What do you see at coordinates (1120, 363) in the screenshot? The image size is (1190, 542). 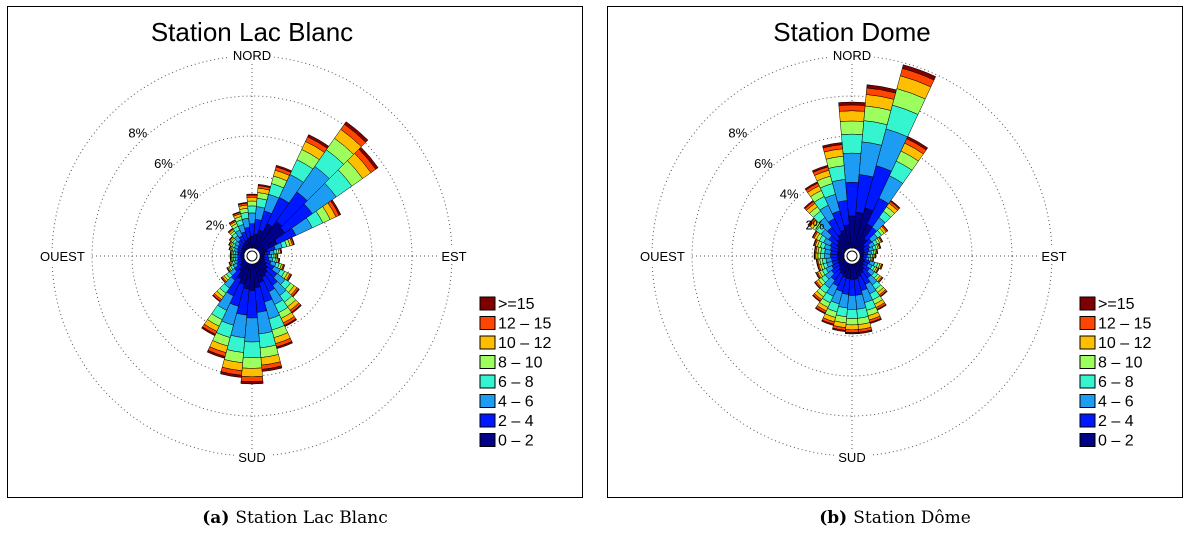 I see `legend-label: 8 – 10` at bounding box center [1120, 363].